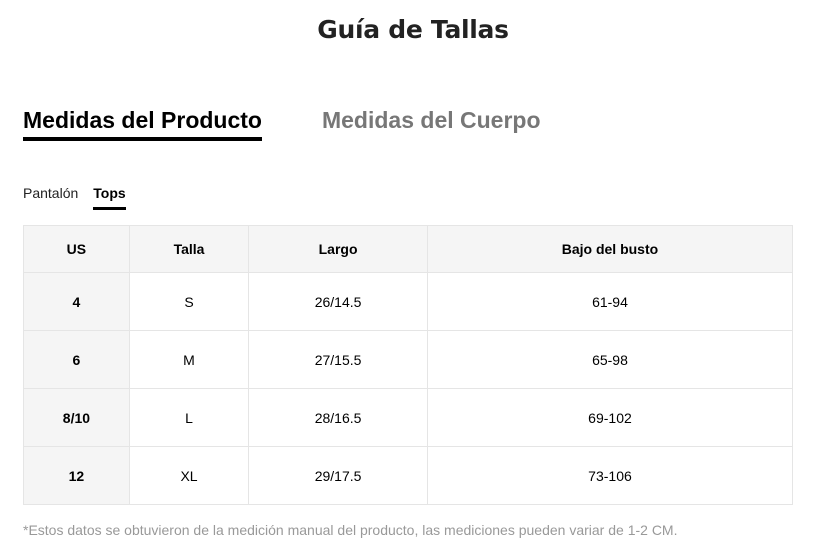  I want to click on table-cell: 29/17.5, so click(338, 475).